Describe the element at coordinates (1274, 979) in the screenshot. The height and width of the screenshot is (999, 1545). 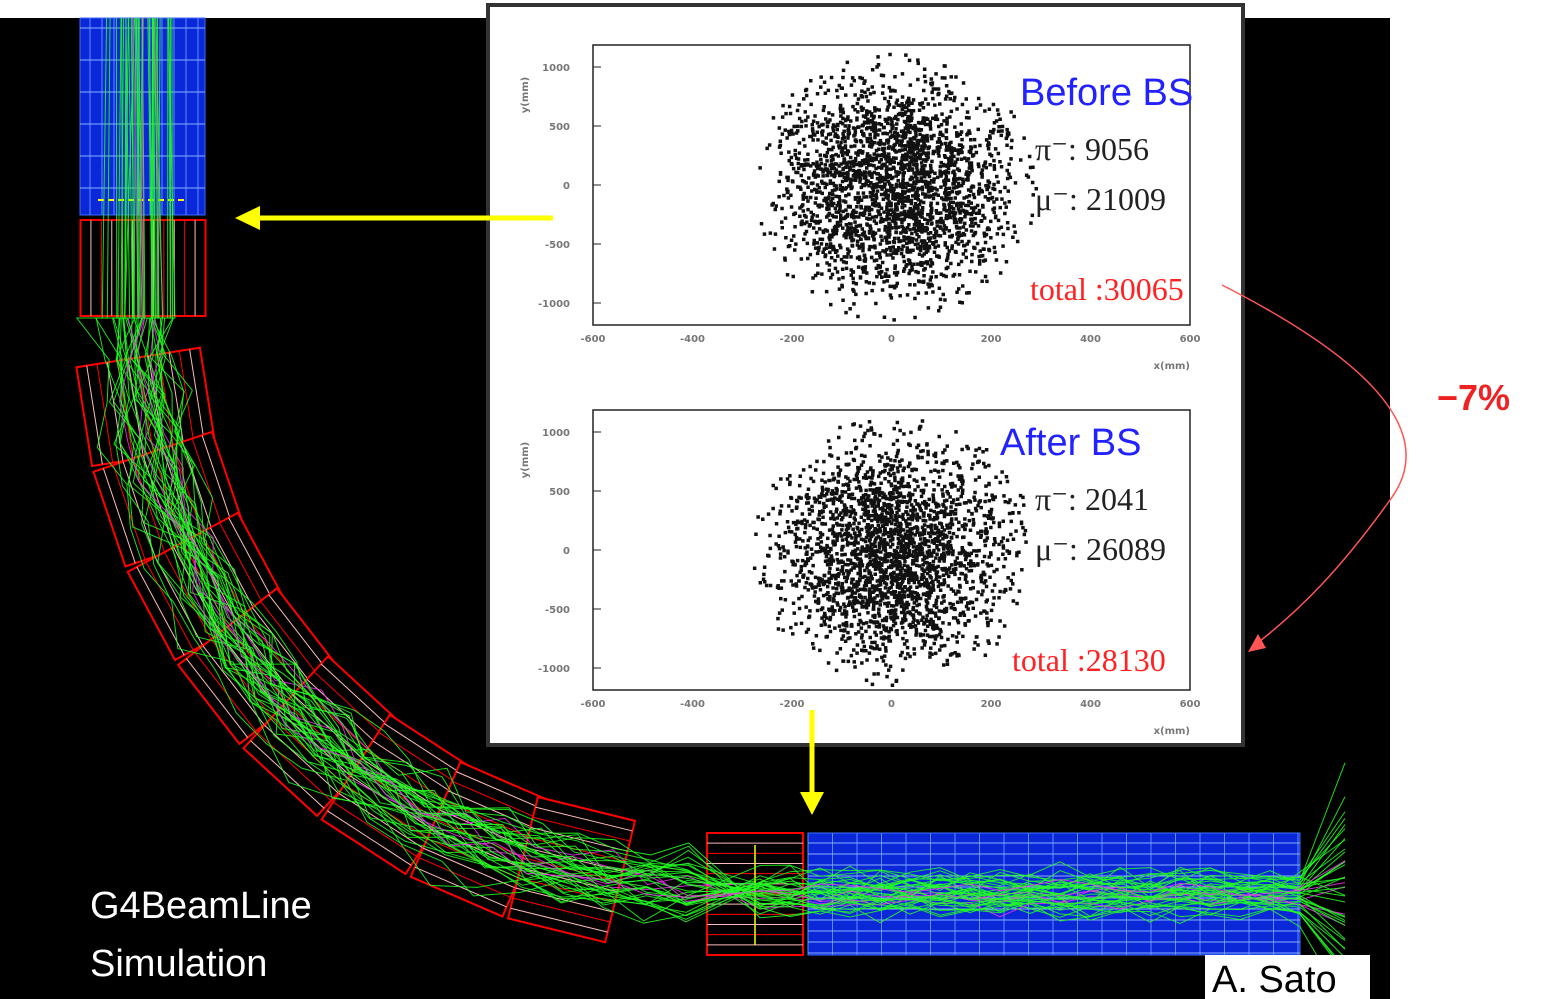
I see `credit: A. Sato` at that location.